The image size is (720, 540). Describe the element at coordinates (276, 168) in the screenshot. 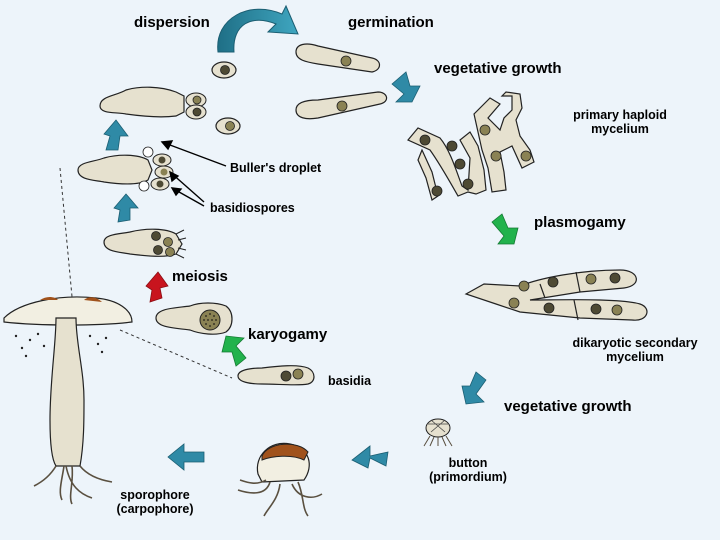

I see `label-bullers-droplet: Buller's droplet` at that location.